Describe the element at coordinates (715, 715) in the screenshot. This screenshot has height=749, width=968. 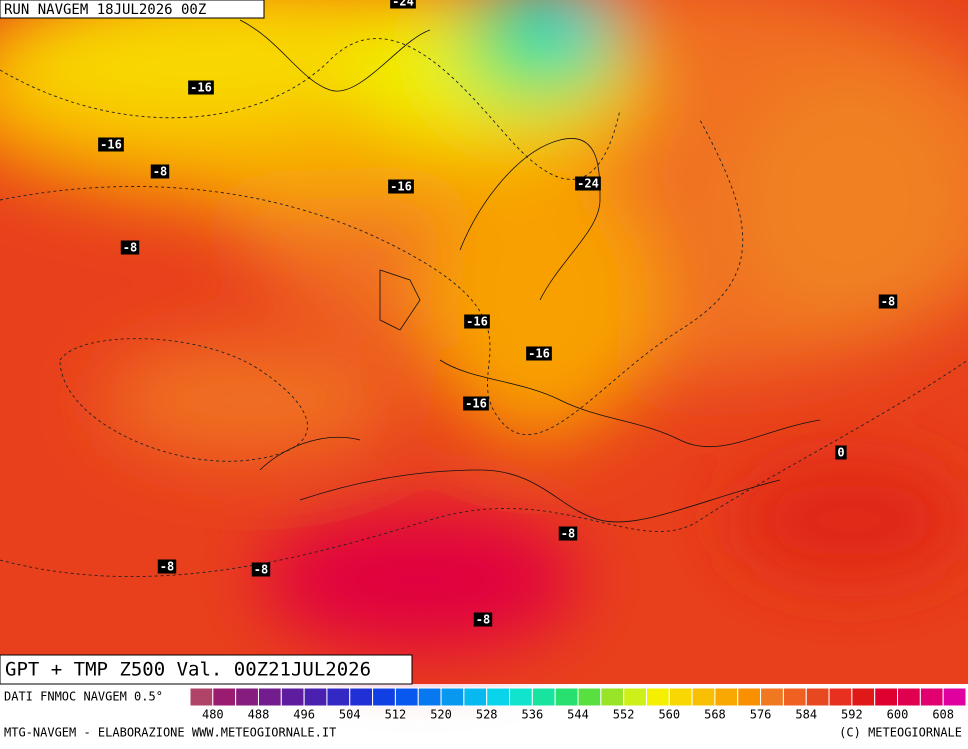
I see `colorbar-tick-label: 568` at that location.